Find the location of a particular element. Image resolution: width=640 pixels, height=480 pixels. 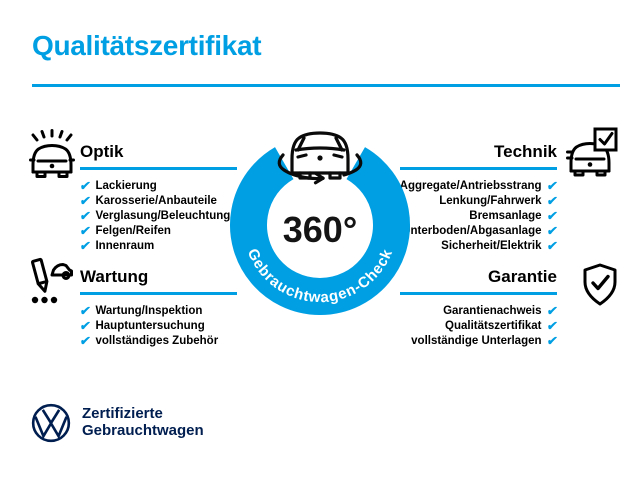

check-item: Sicherheit/Elektrik ✔ is located at coordinates (479, 246).